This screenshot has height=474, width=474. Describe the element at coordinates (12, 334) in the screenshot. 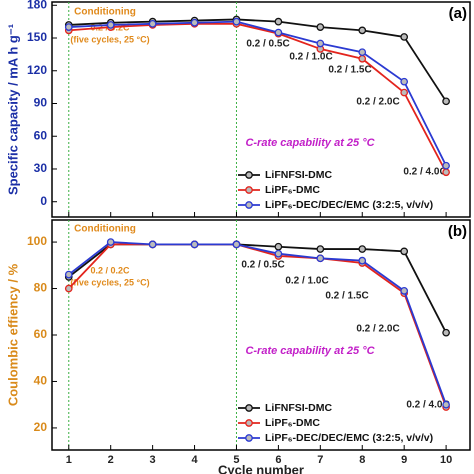

I see `y-axis-label: Coulombic effiency / %` at that location.